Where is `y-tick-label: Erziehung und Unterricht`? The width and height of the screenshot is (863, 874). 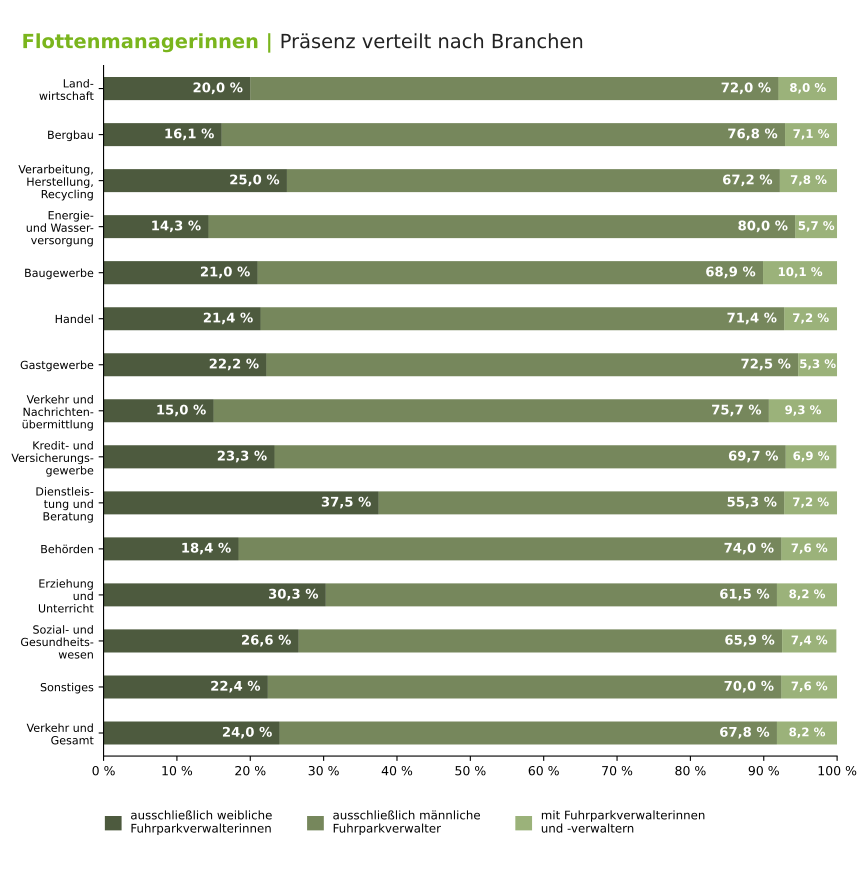 y-tick-label: Erziehung und Unterricht is located at coordinates (66, 596).